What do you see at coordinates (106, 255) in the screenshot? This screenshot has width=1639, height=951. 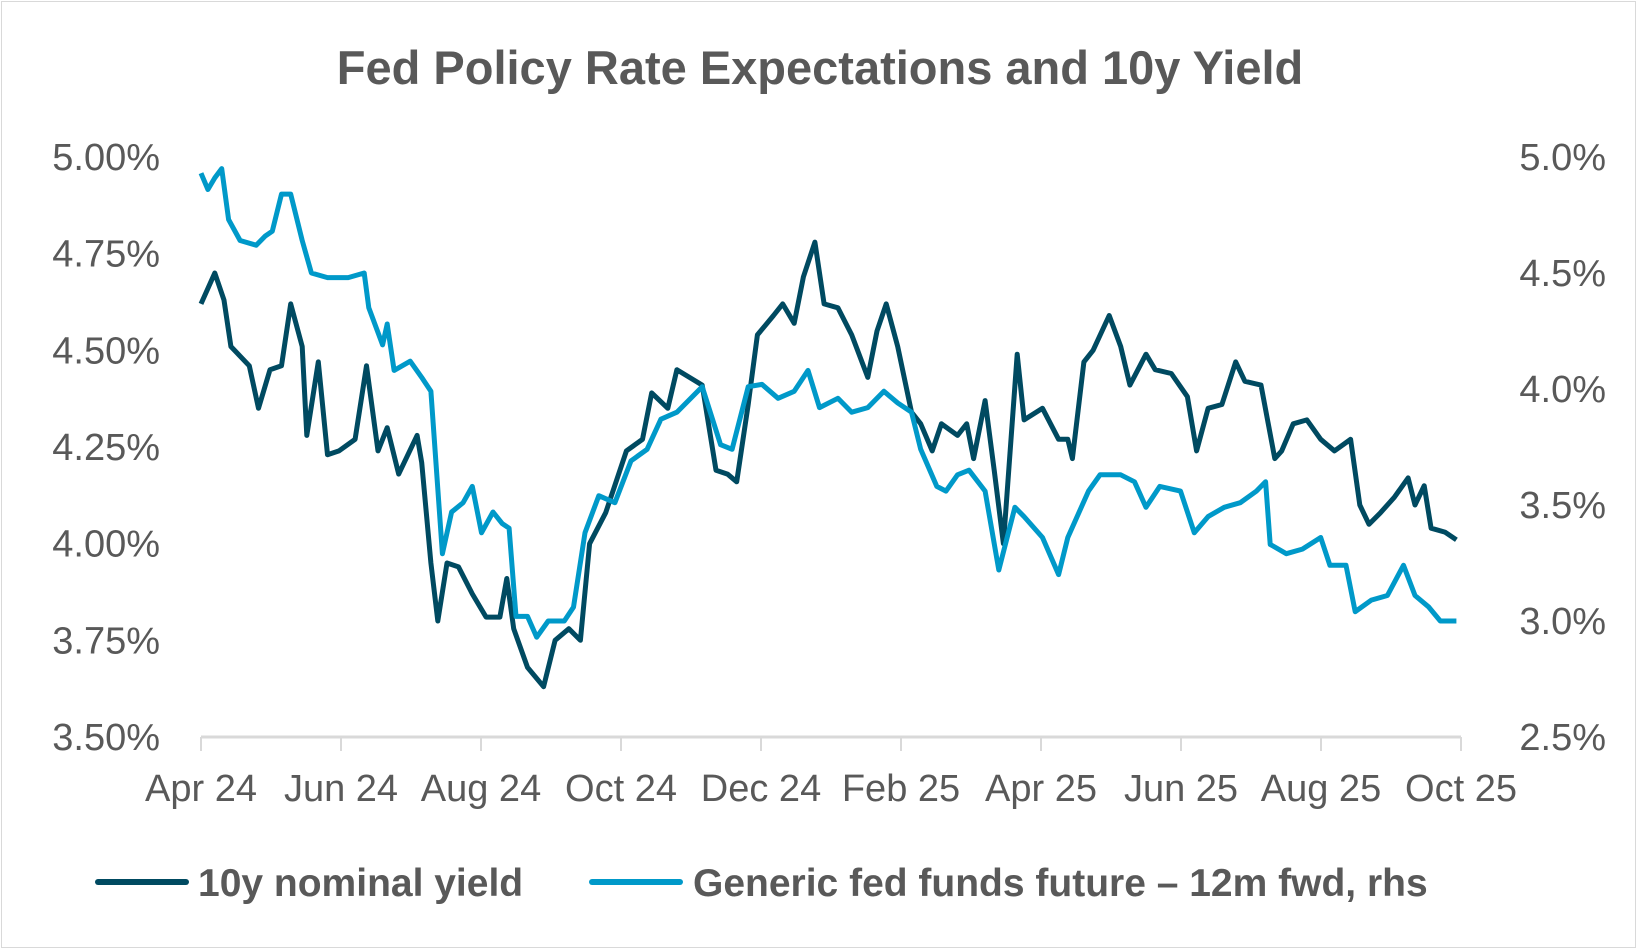 I see `y-left-tick-label: 4.75%` at bounding box center [106, 255].